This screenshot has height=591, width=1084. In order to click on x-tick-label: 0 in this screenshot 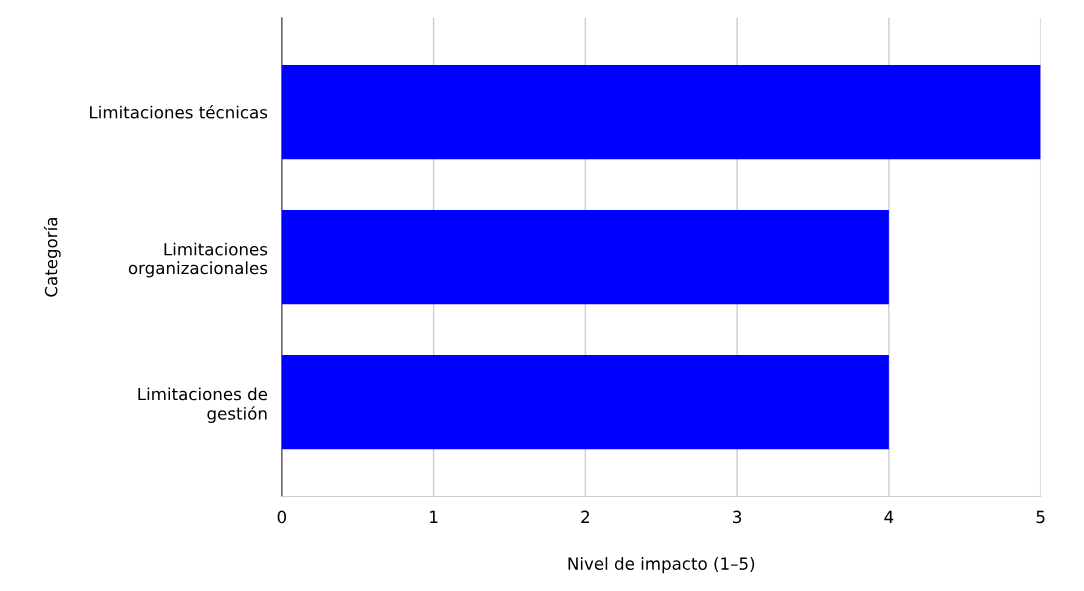, I will do `click(282, 517)`.